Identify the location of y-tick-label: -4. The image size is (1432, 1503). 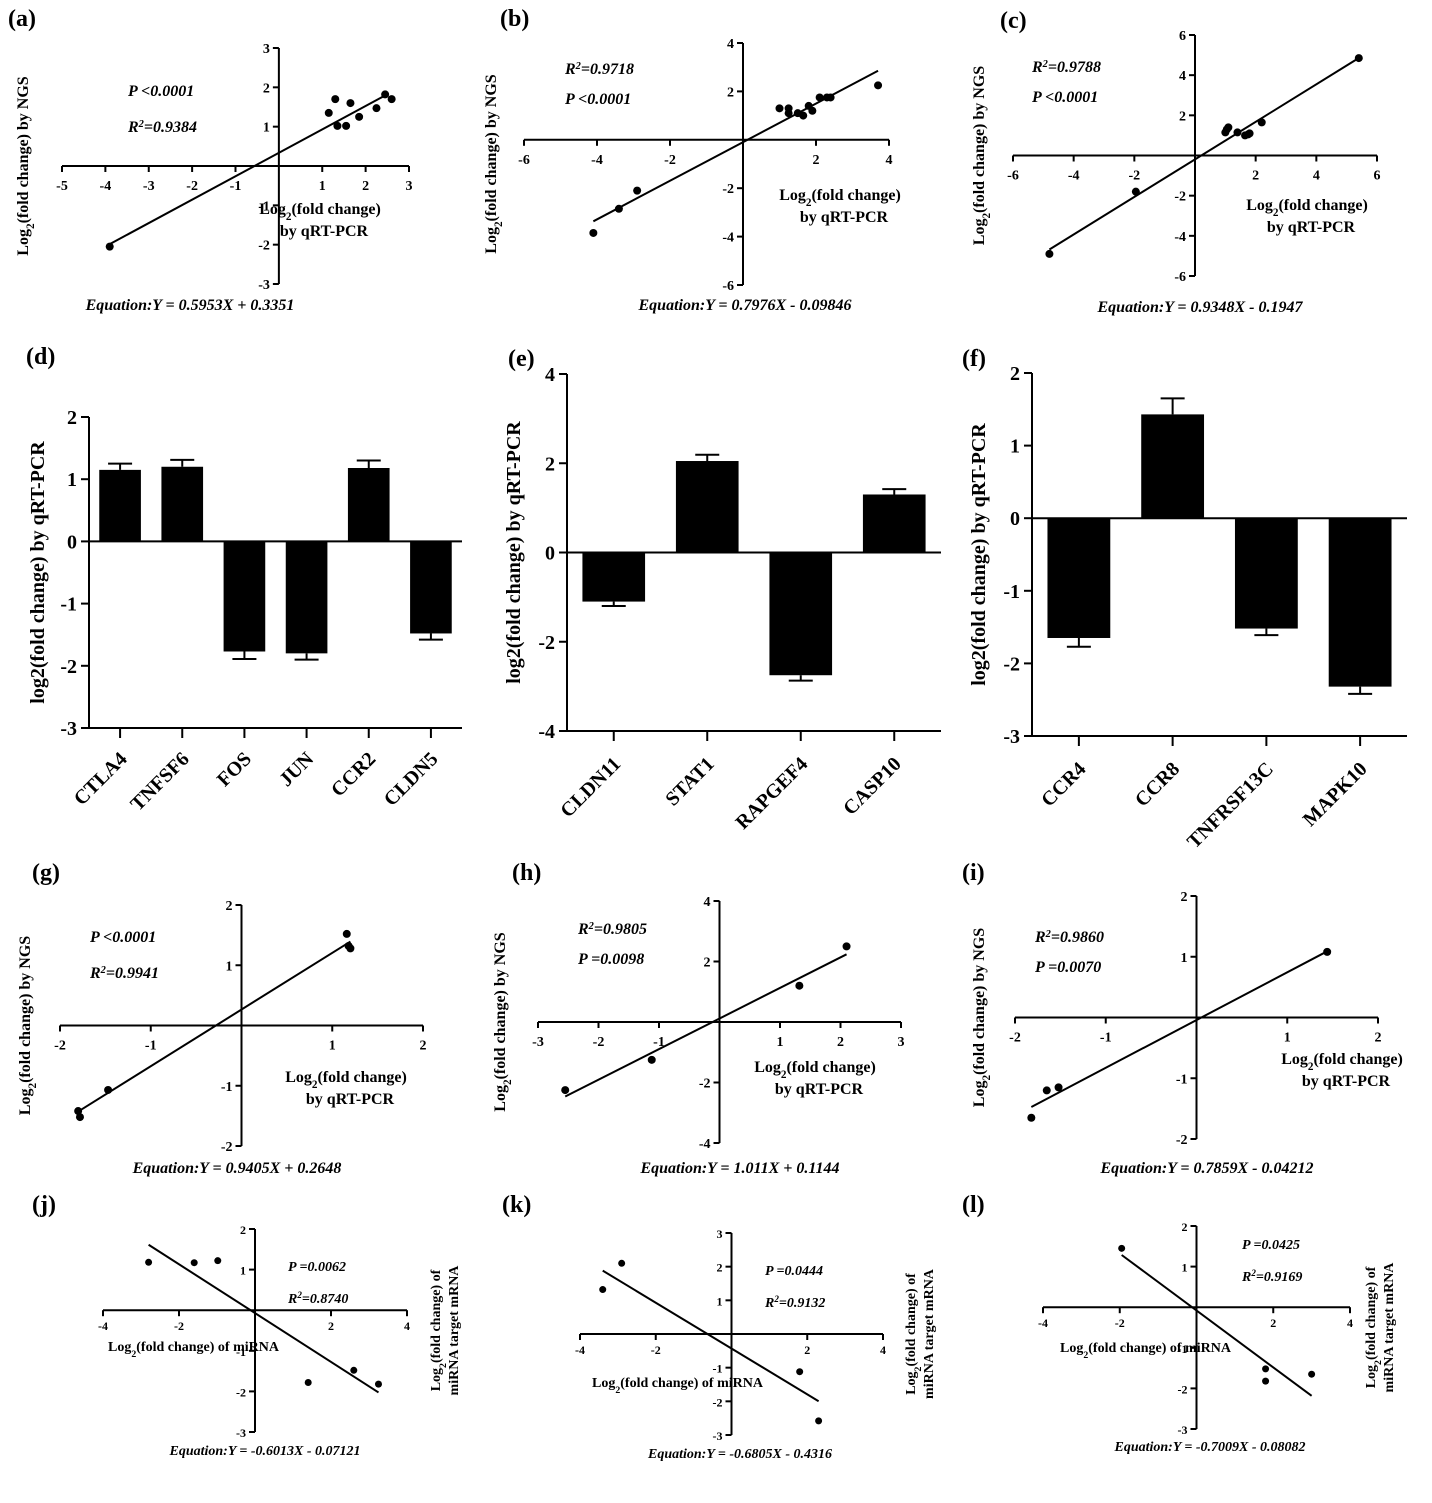
(728, 238).